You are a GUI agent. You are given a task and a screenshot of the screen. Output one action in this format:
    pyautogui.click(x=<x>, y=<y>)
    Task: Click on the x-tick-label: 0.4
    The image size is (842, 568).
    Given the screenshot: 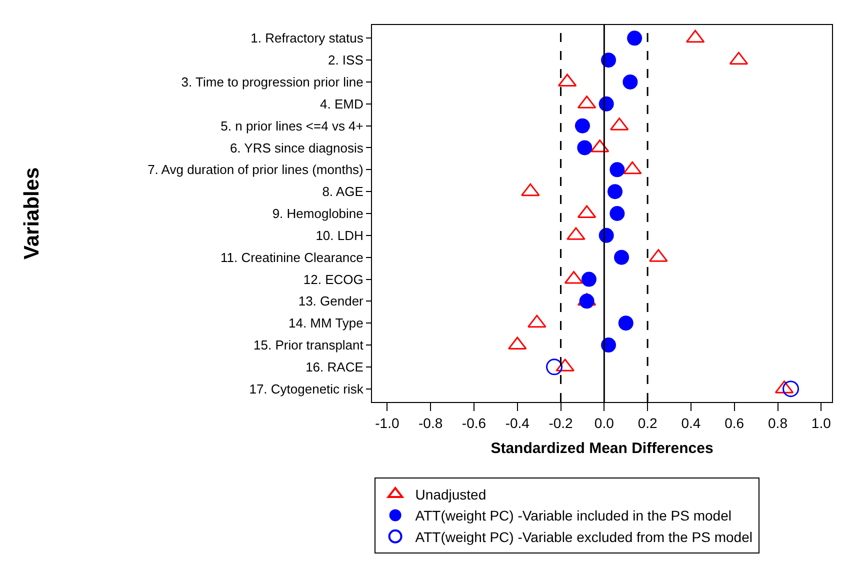 What is the action you would take?
    pyautogui.click(x=691, y=422)
    